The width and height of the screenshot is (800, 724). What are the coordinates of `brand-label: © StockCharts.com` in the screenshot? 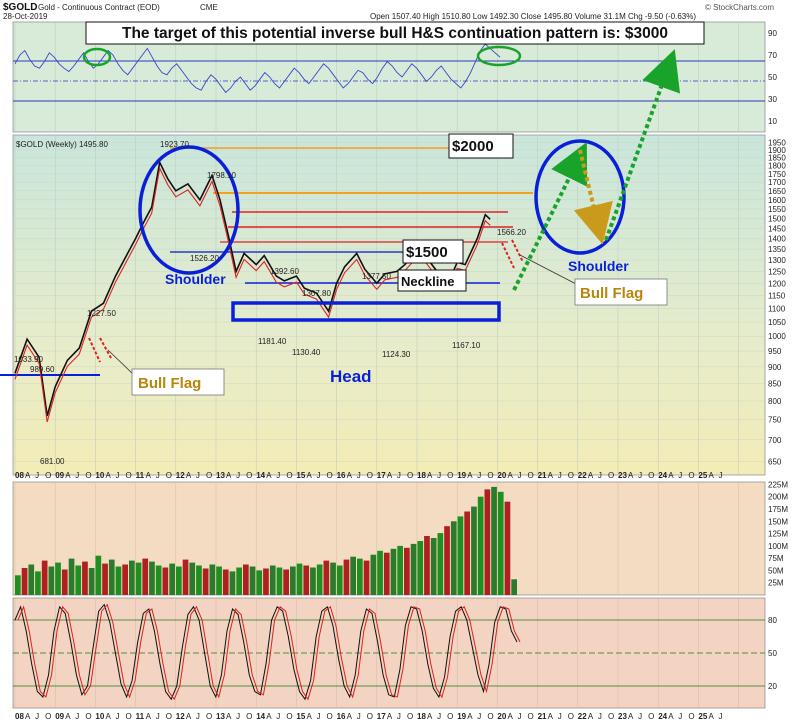 It's located at (739, 7).